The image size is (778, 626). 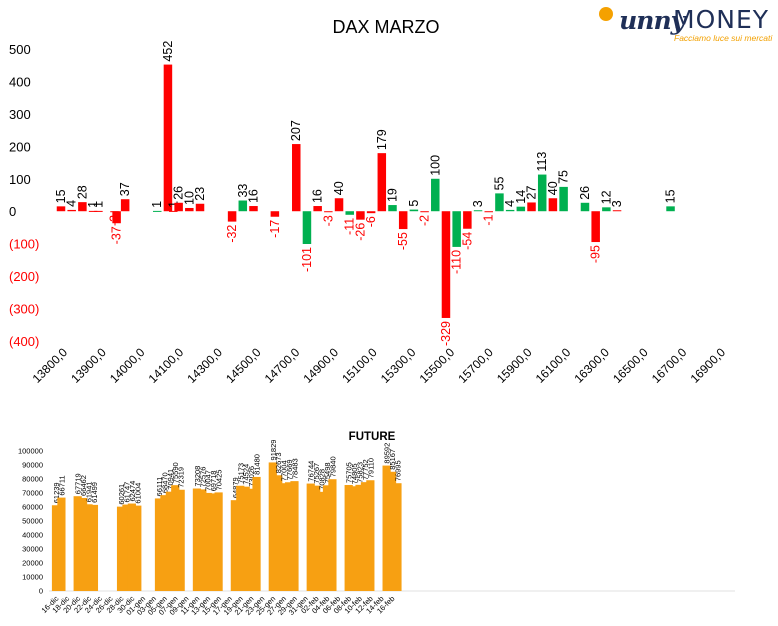 What do you see at coordinates (708, 365) in the screenshot?
I see `x-tick-label: 16900,0` at bounding box center [708, 365].